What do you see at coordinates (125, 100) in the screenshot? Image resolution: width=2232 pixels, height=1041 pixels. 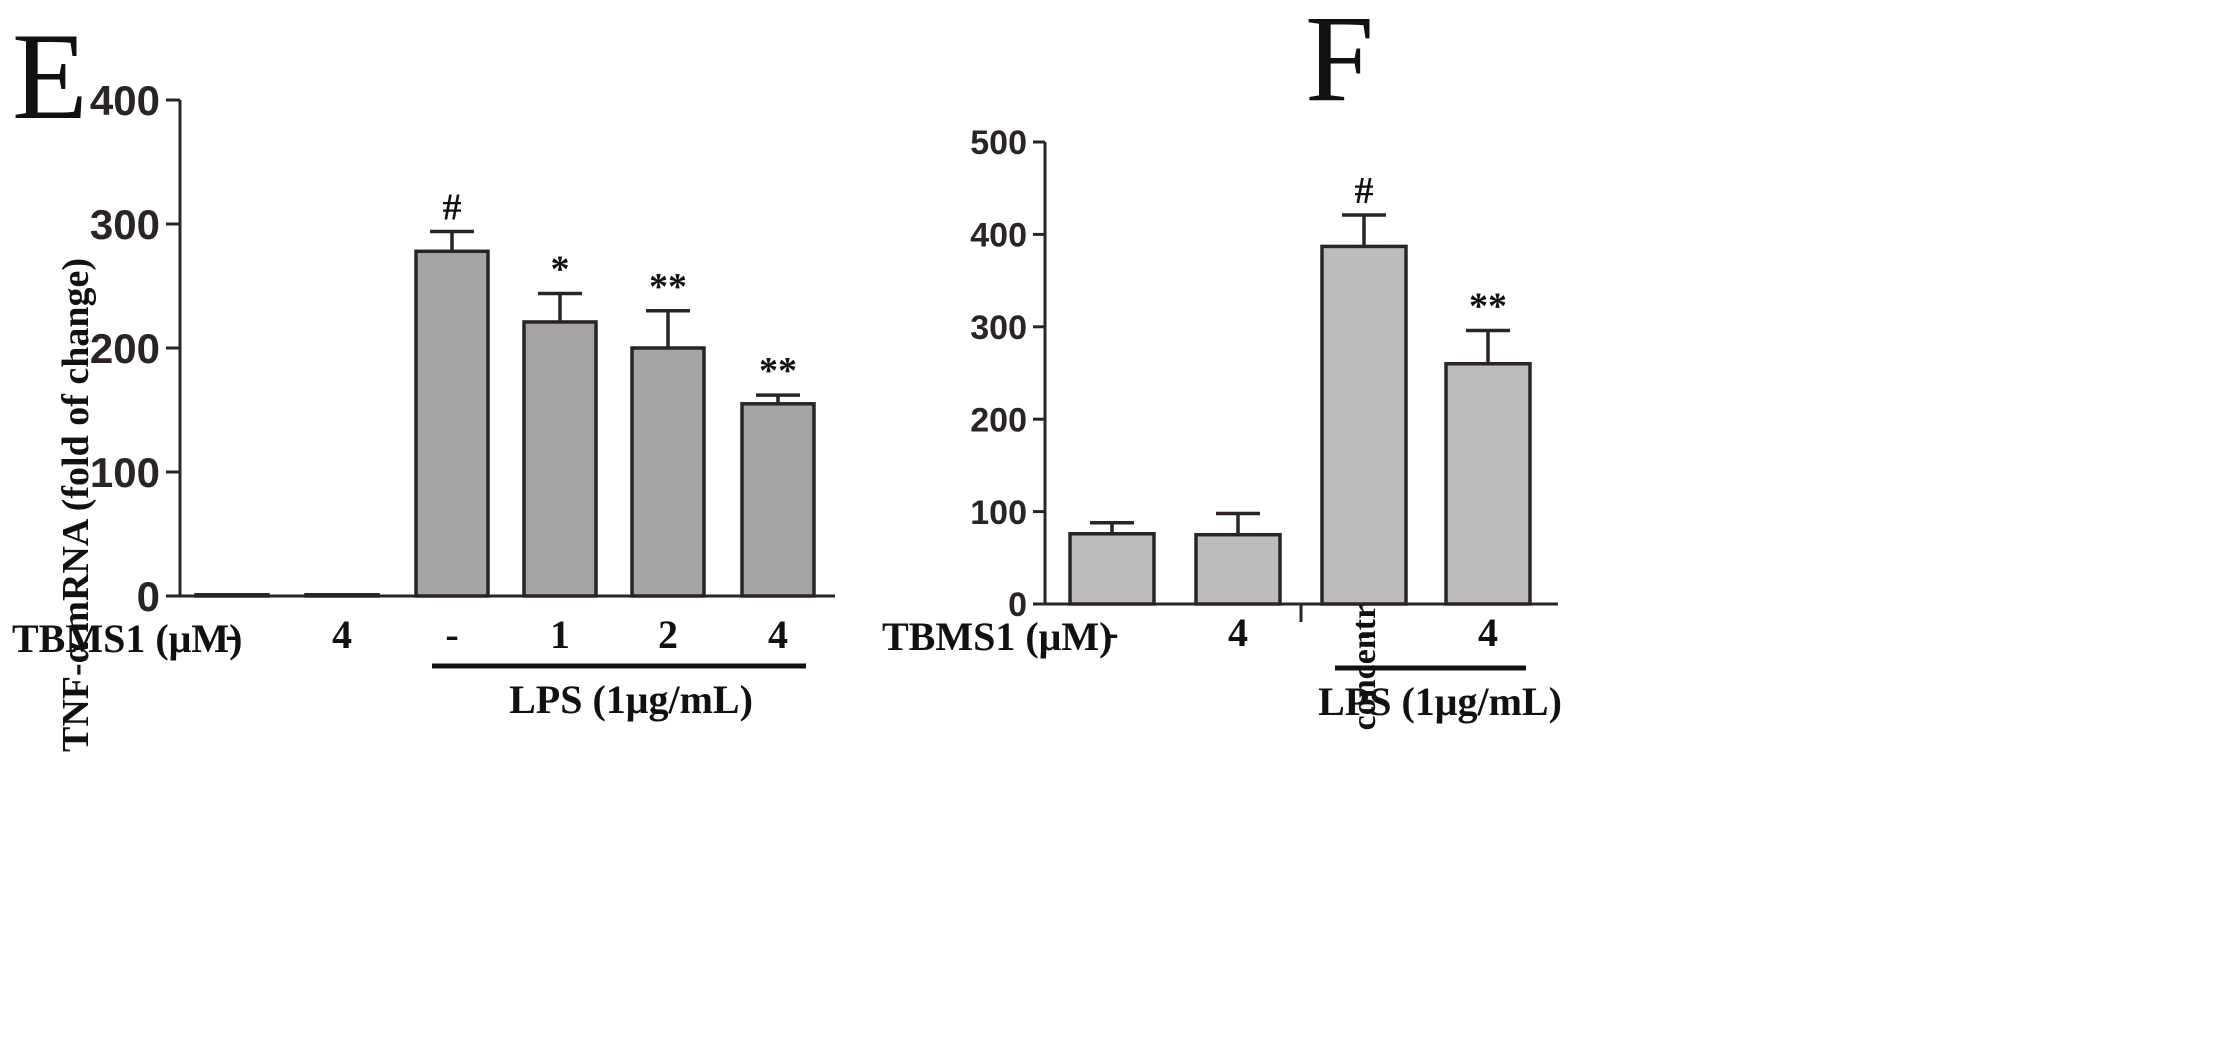 I see `panel-e-y-tick-label: 400` at bounding box center [125, 100].